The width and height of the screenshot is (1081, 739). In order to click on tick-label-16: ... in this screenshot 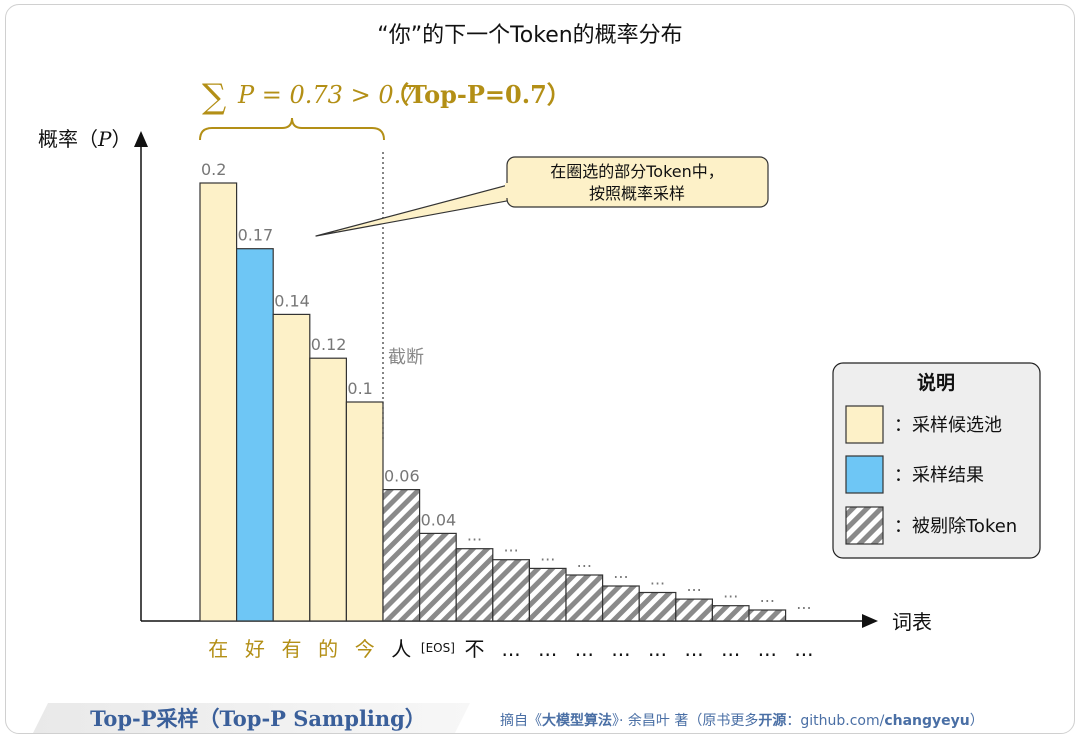, I will do `click(767, 649)`.